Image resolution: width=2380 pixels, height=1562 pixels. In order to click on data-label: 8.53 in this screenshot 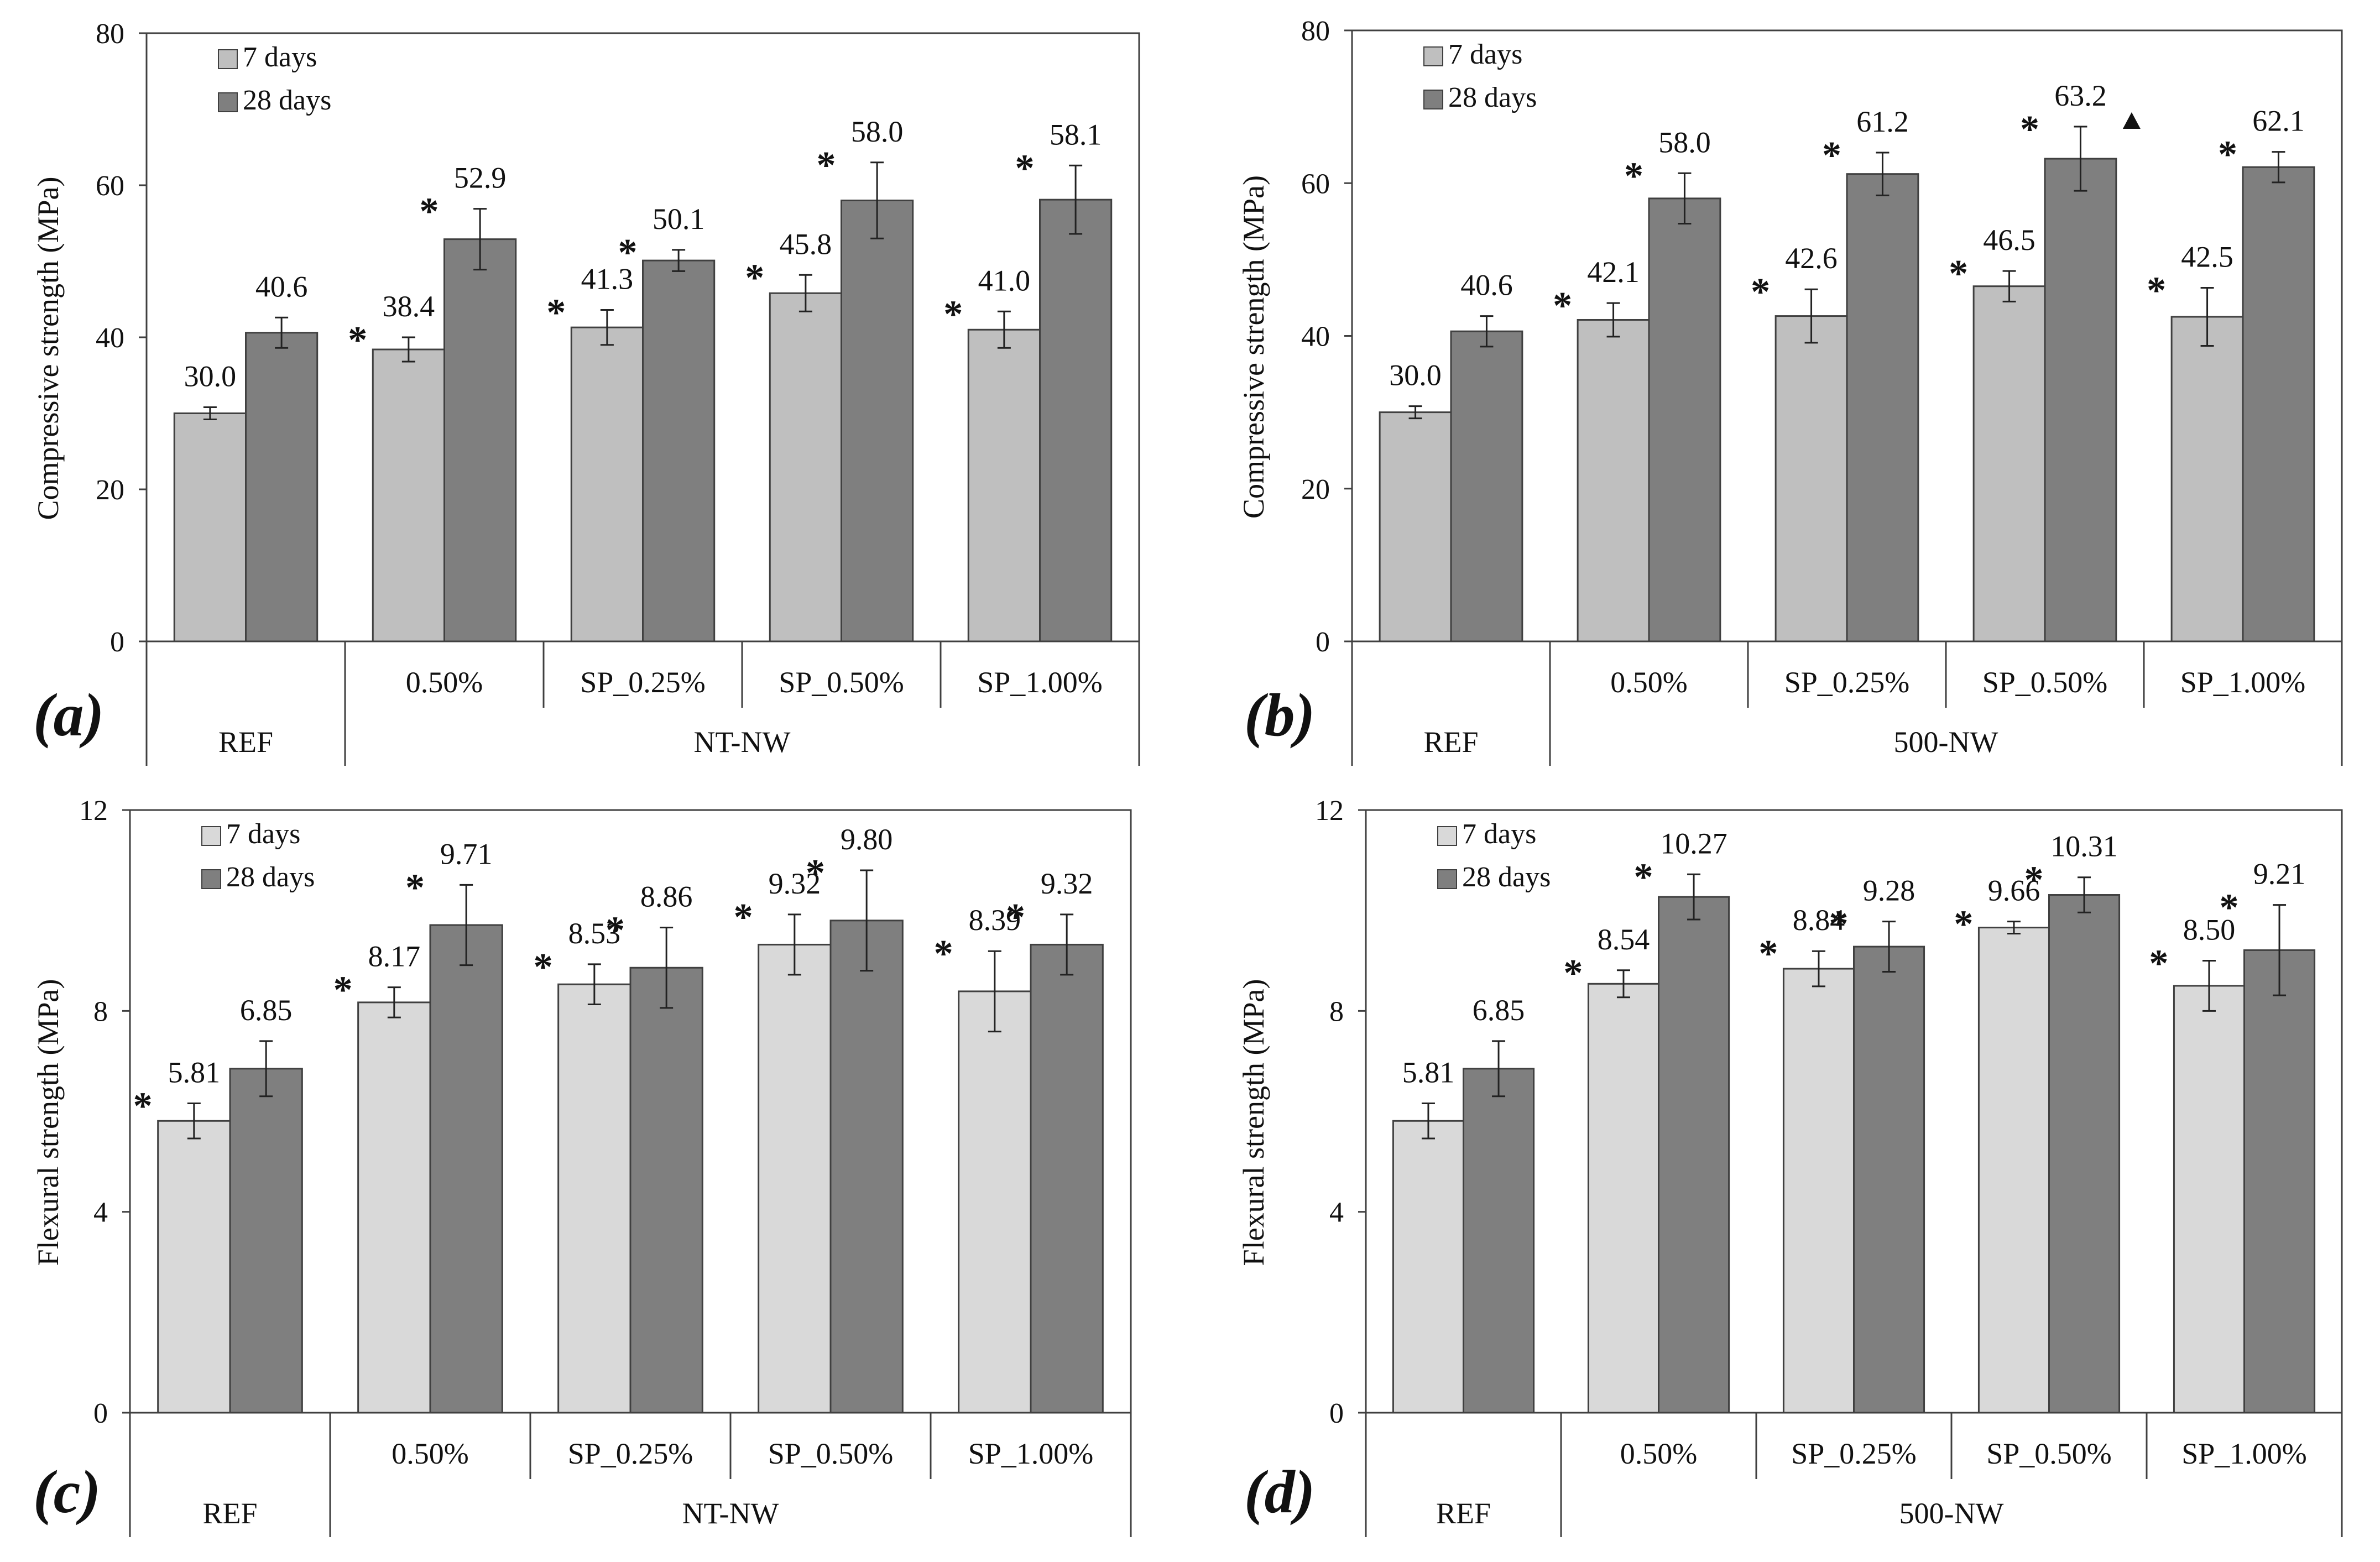, I will do `click(594, 933)`.